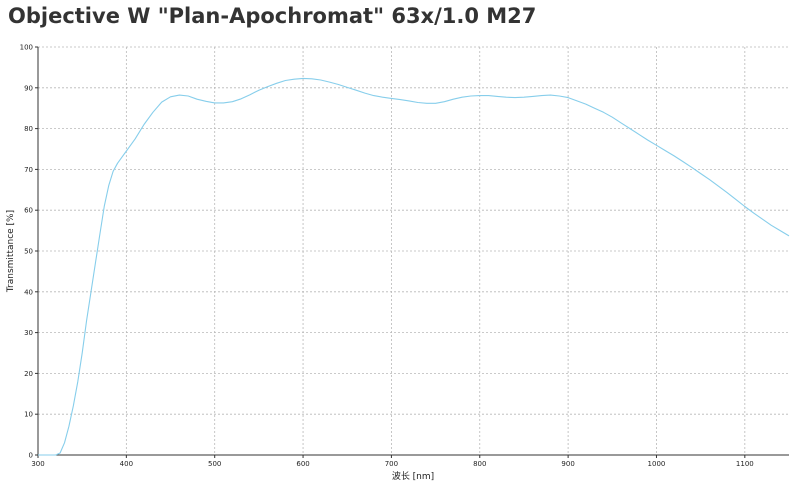 The height and width of the screenshot is (486, 800). I want to click on x-tick-label: 800, so click(479, 464).